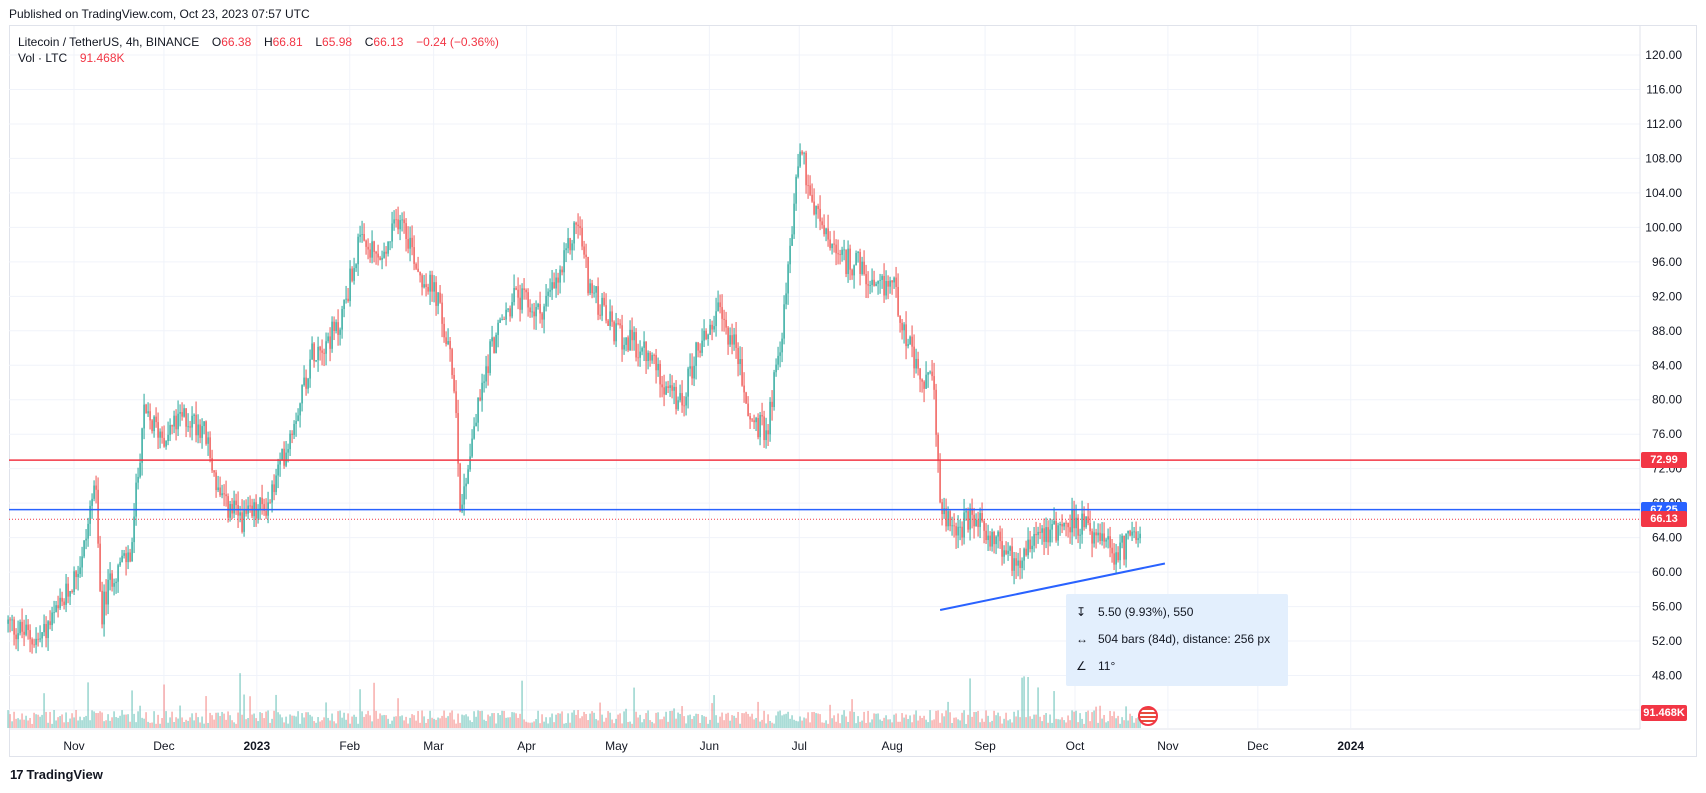 Image resolution: width=1706 pixels, height=793 pixels. Describe the element at coordinates (109, 42) in the screenshot. I see `legend-symbol: Litecoin / TetherUS, 4h, BINANCE` at that location.